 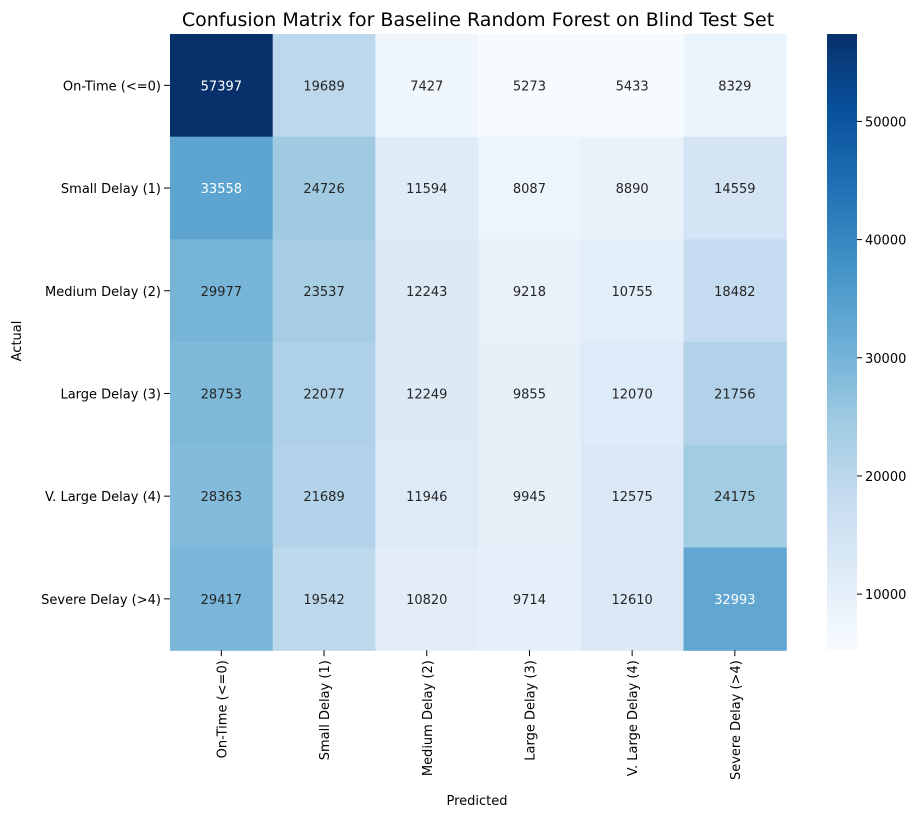 What do you see at coordinates (325, 710) in the screenshot?
I see `x-tick-label: Small Delay (1)` at bounding box center [325, 710].